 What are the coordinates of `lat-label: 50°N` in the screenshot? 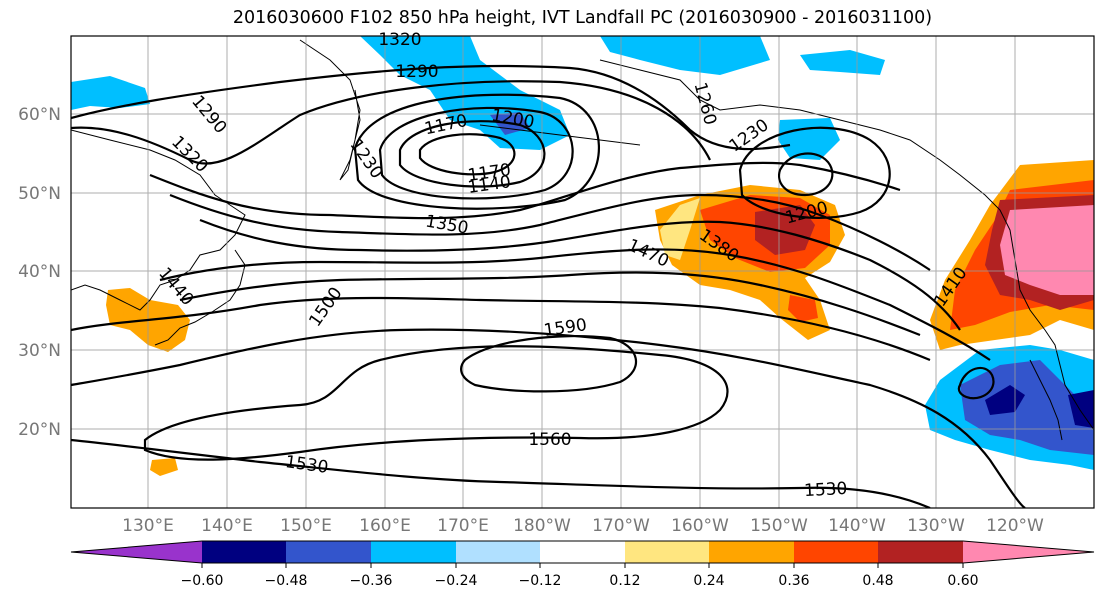 It's located at (39, 194).